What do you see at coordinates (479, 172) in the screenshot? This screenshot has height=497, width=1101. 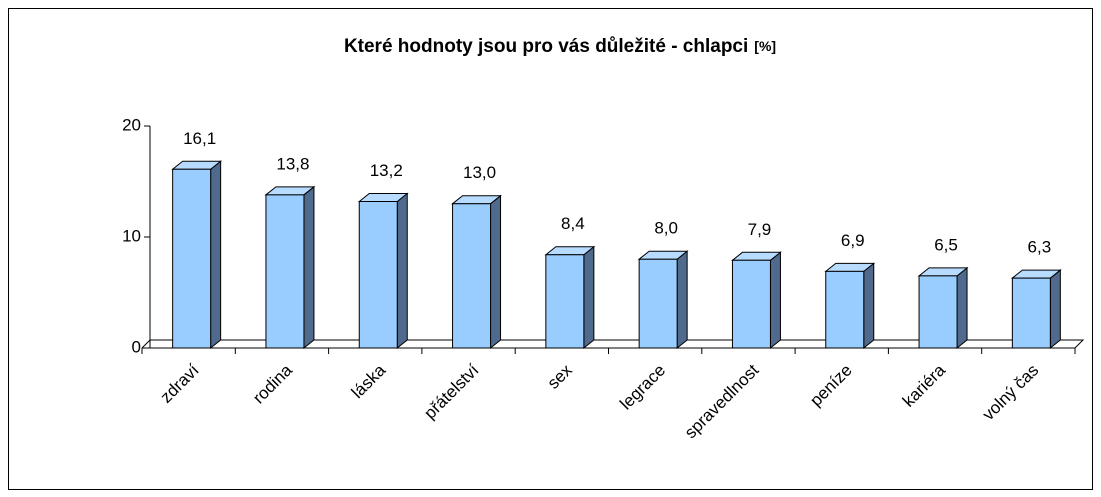 I see `value-label: 13,0` at bounding box center [479, 172].